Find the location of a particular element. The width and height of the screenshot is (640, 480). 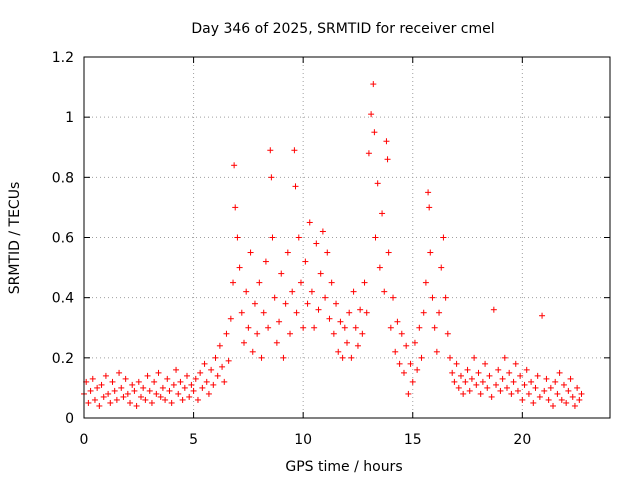

x-tick-label: 20 is located at coordinates (522, 440).